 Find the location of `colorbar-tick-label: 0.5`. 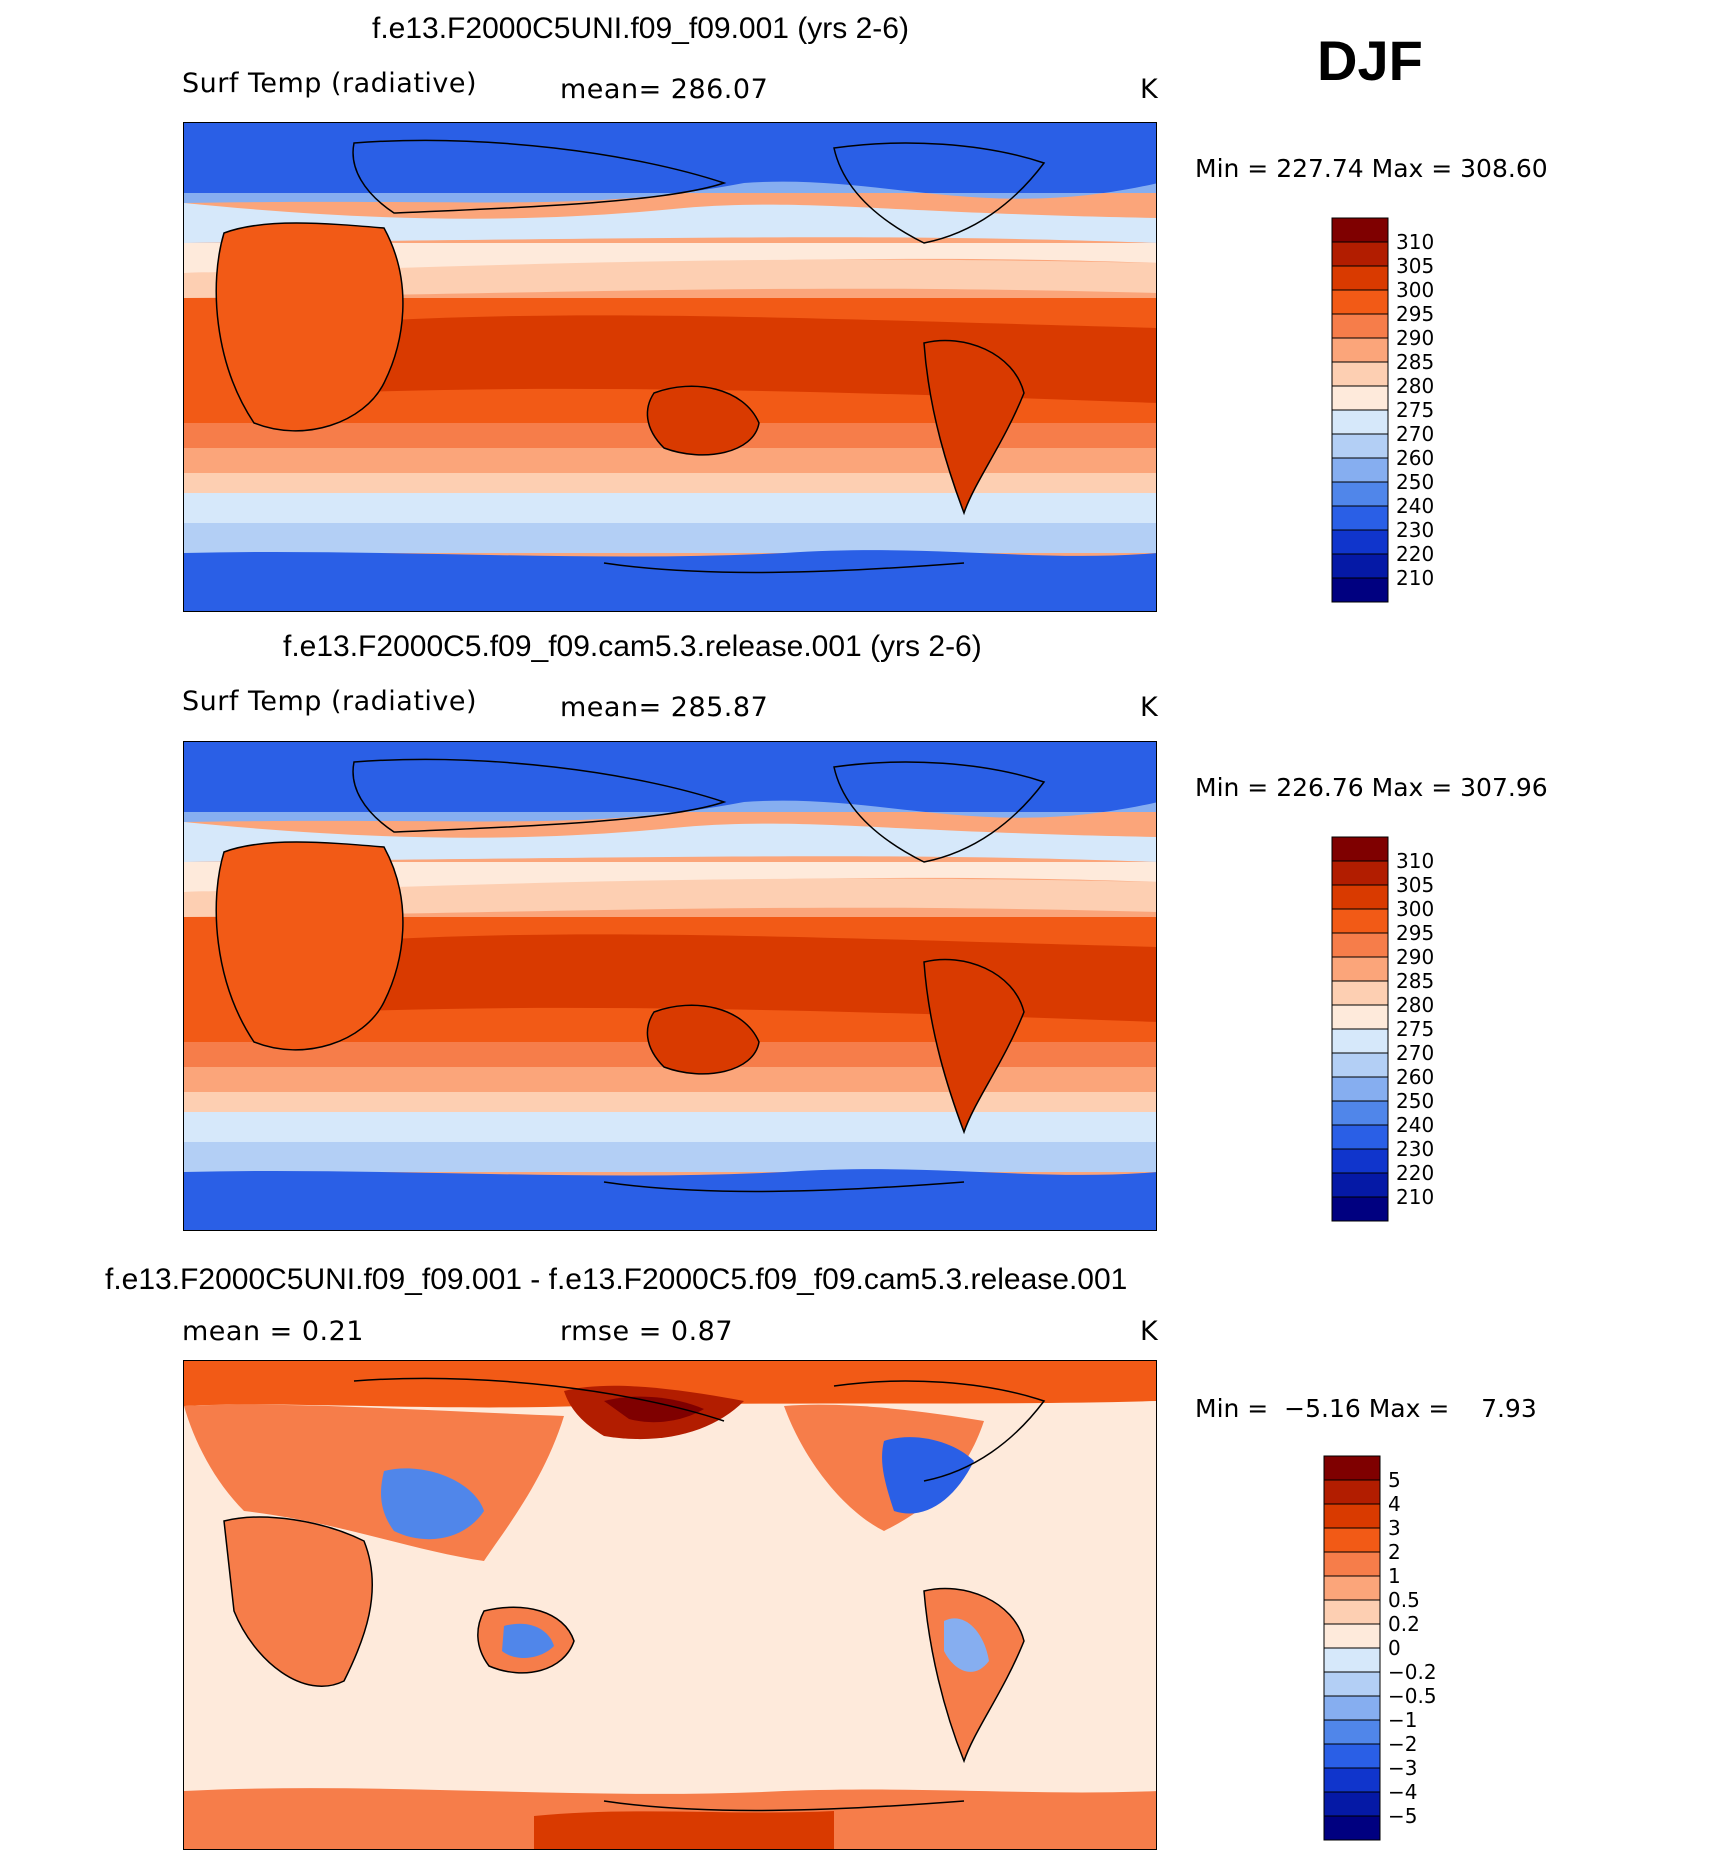

colorbar-tick-label: 0.5 is located at coordinates (1404, 1600).